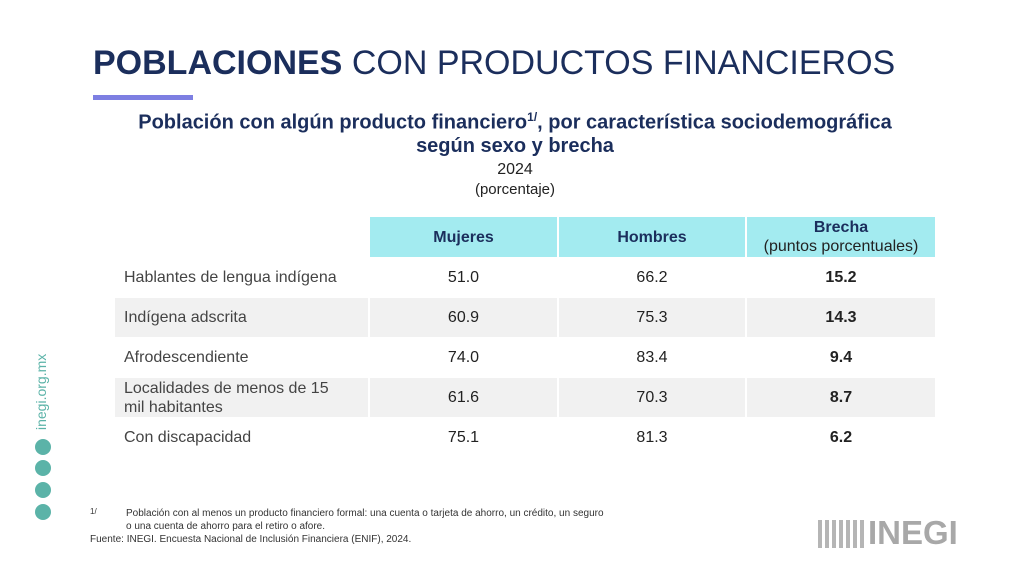 This screenshot has width=1024, height=565. Describe the element at coordinates (623, 63) in the screenshot. I see `title-rest: CON PRODUCTOS FINANCIEROS` at that location.